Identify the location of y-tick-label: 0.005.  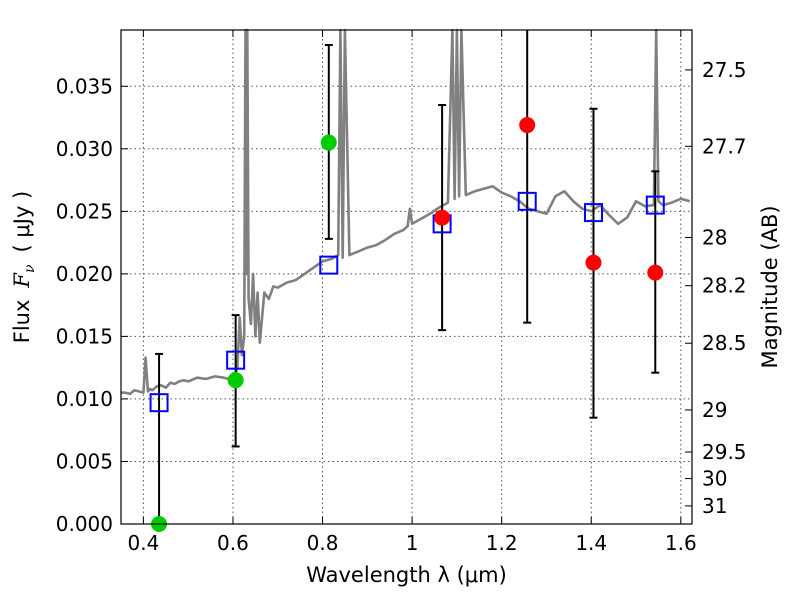
(84, 461).